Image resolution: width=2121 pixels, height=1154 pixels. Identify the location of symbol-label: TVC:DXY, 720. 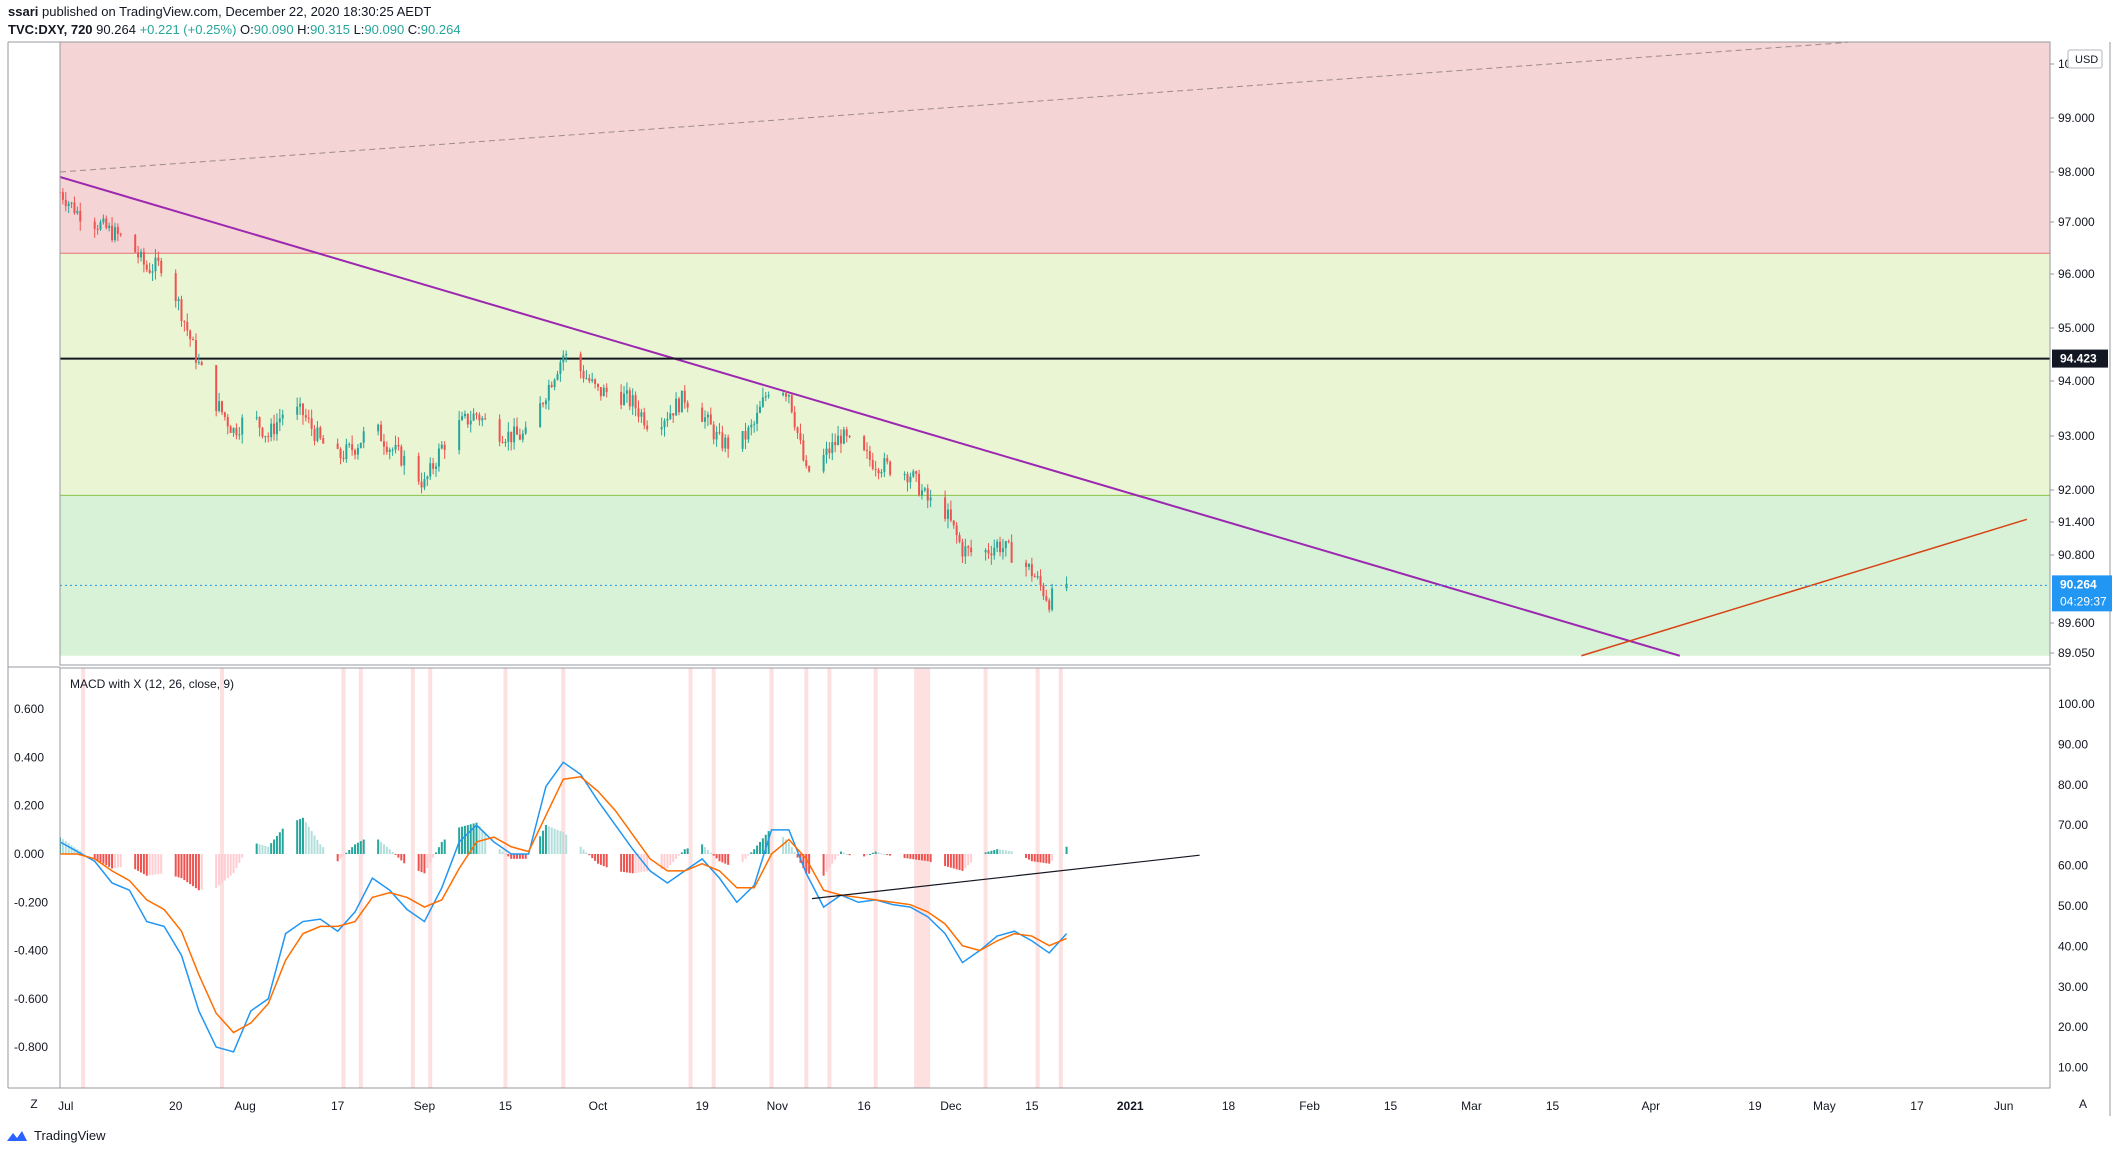
(50, 29).